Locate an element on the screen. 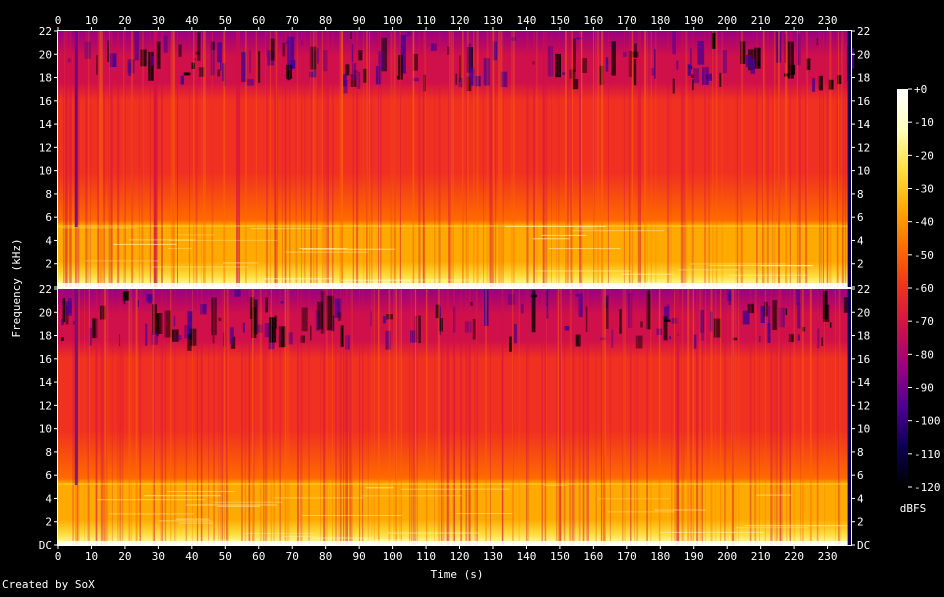  x-tick-label: 10 is located at coordinates (91, 20).